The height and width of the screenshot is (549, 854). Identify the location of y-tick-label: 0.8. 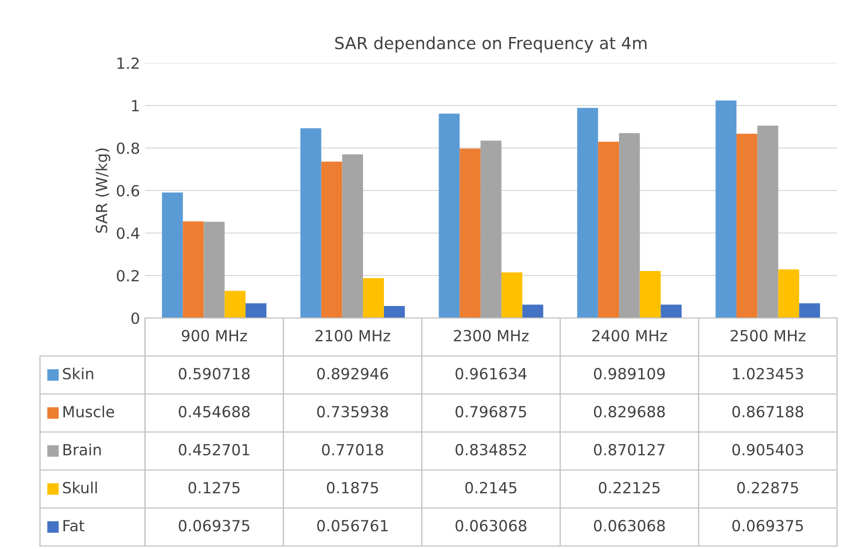
(128, 148).